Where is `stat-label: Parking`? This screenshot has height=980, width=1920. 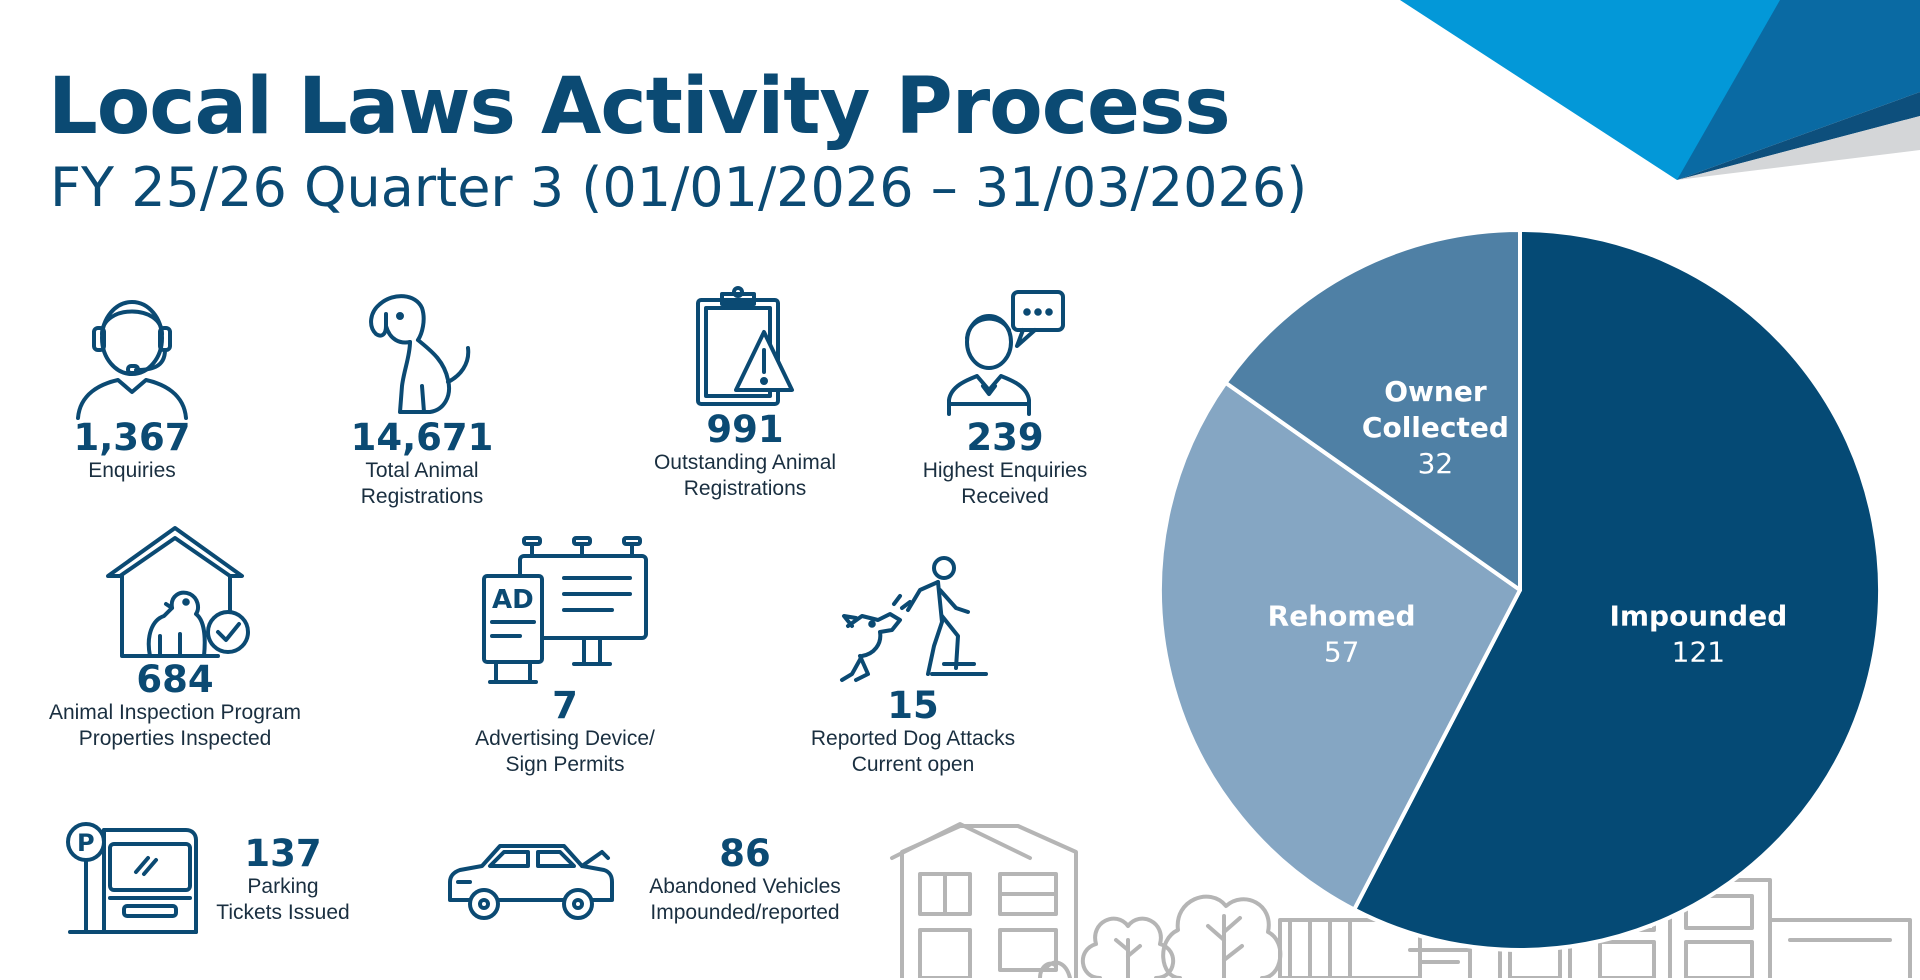 stat-label: Parking is located at coordinates (283, 886).